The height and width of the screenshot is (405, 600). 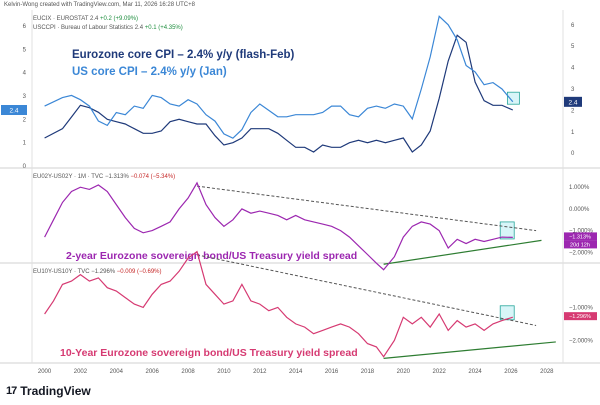 I want to click on x-tick-label: 2020, so click(x=404, y=372).